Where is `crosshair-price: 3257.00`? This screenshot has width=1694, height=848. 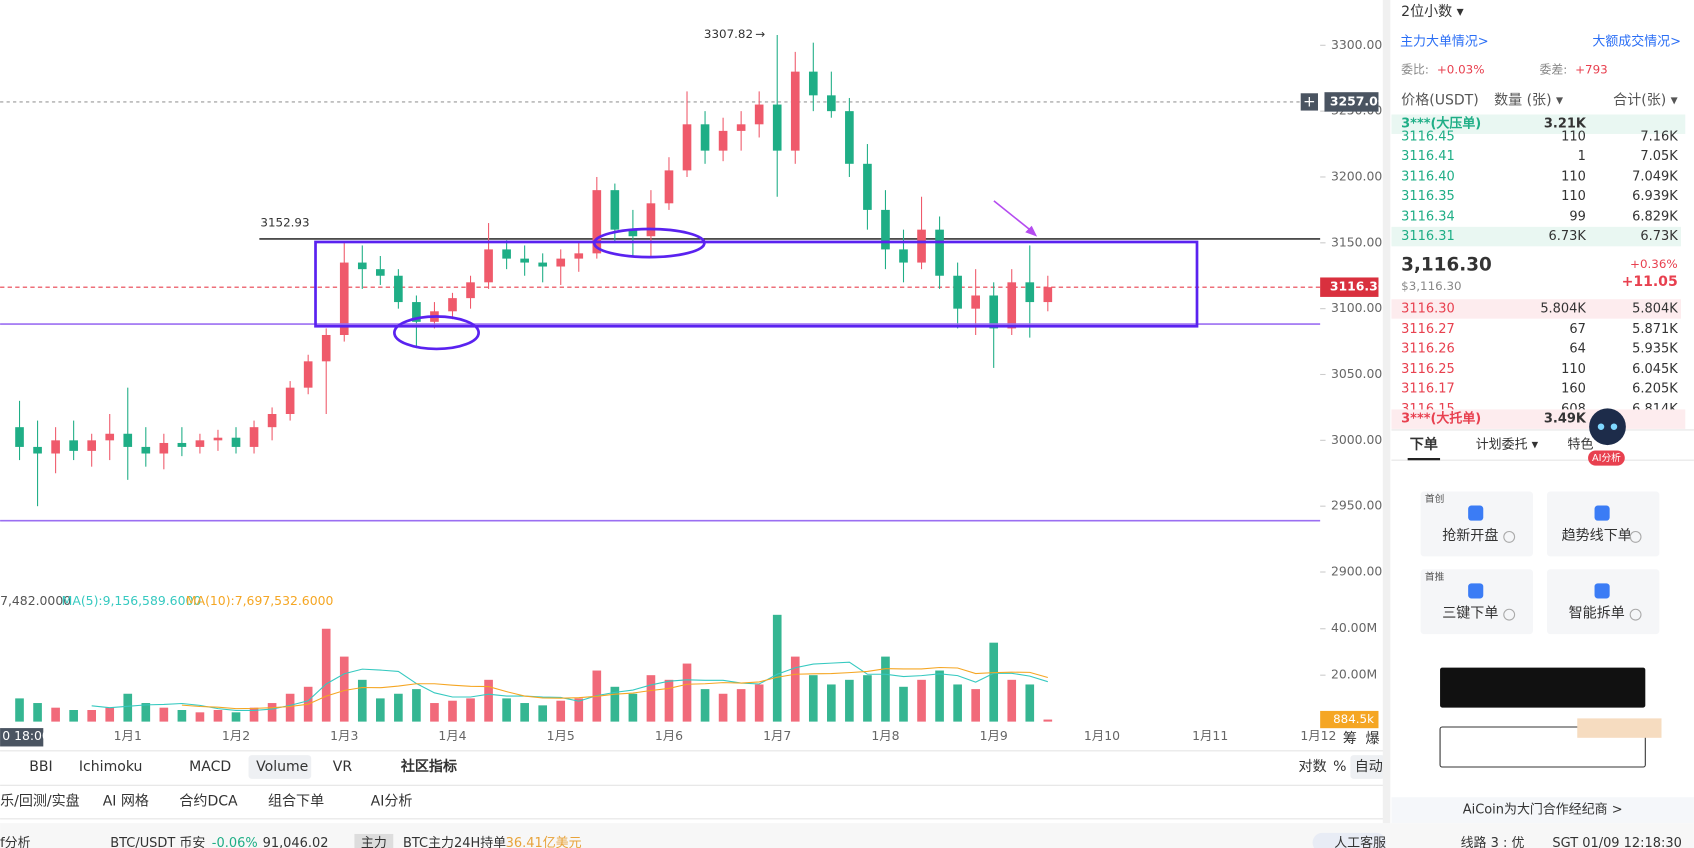
crosshair-price: 3257.00 is located at coordinates (1358, 100).